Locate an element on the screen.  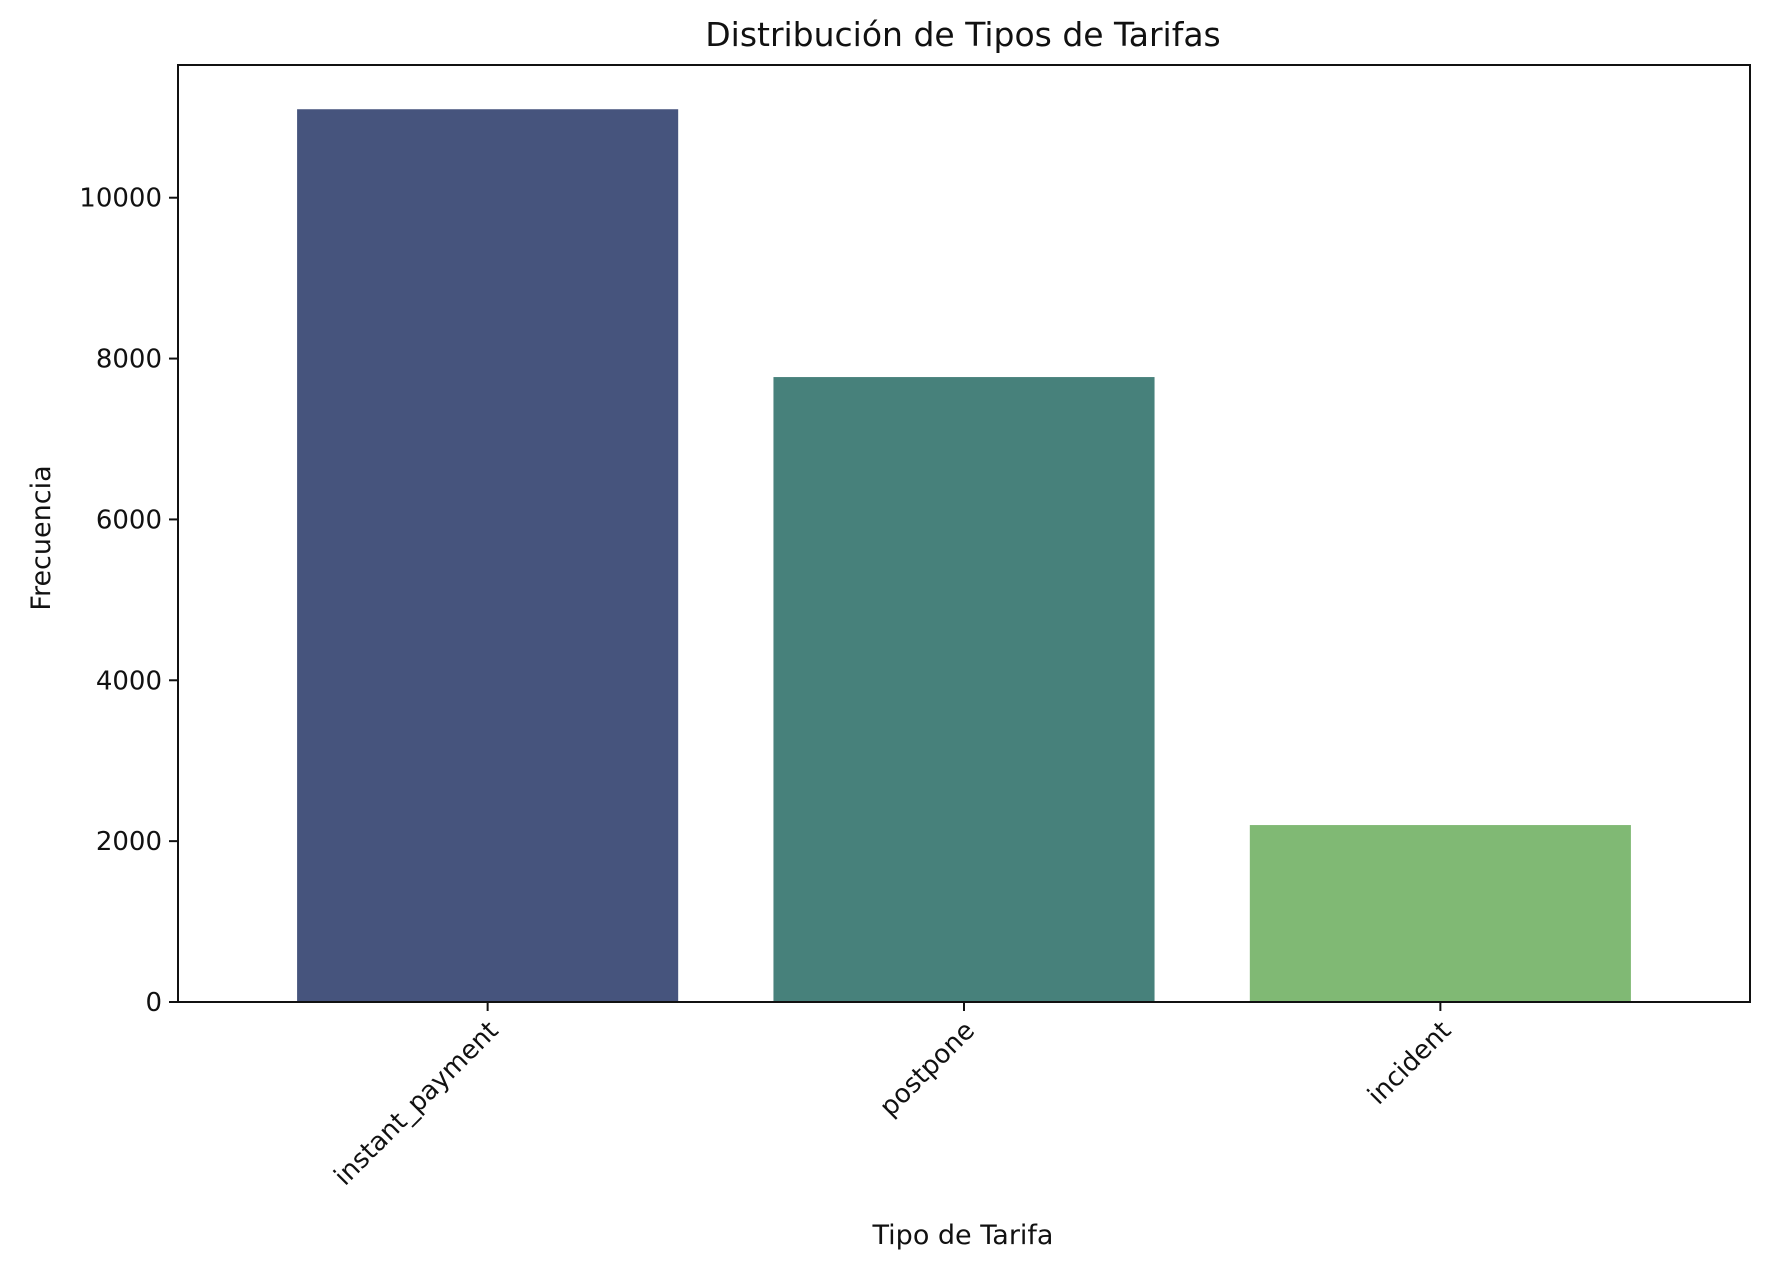
x-tick-label: postpone is located at coordinates (927, 1069).